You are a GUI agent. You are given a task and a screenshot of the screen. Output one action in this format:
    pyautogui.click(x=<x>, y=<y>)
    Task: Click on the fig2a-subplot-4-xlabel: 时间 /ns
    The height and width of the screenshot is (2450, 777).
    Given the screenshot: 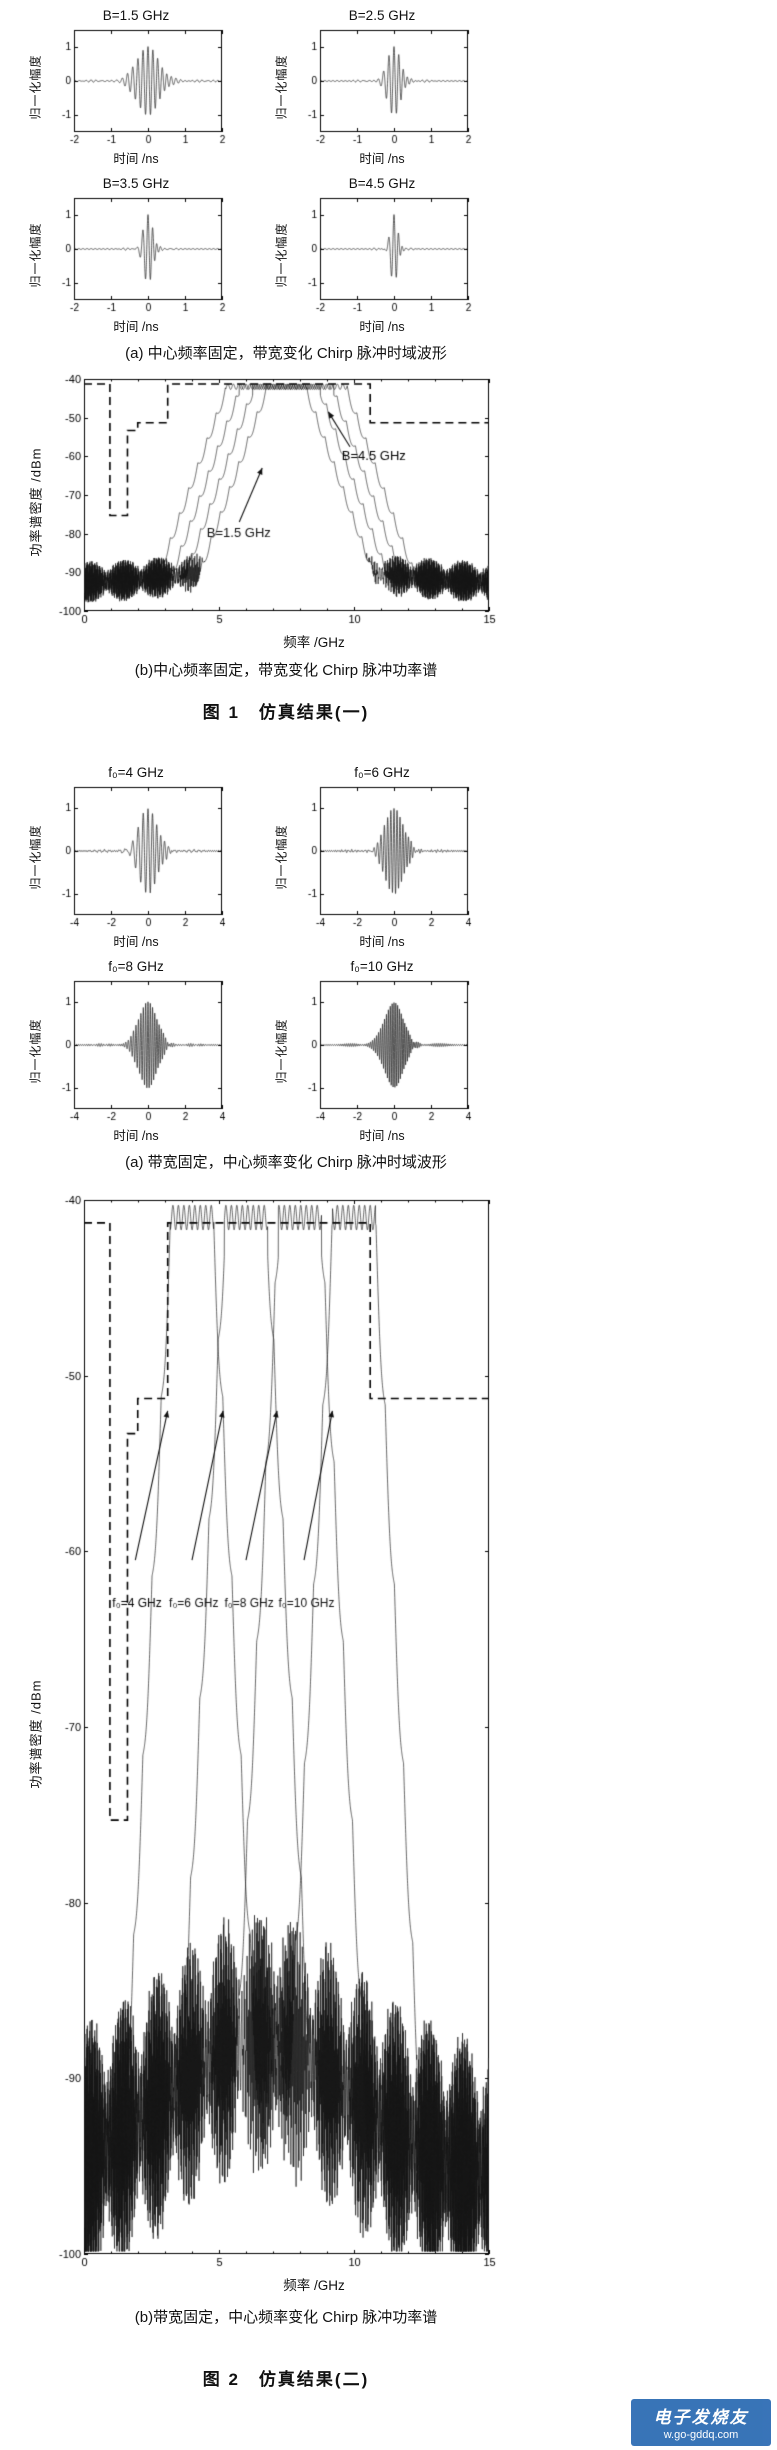 What is the action you would take?
    pyautogui.click(x=382, y=1136)
    